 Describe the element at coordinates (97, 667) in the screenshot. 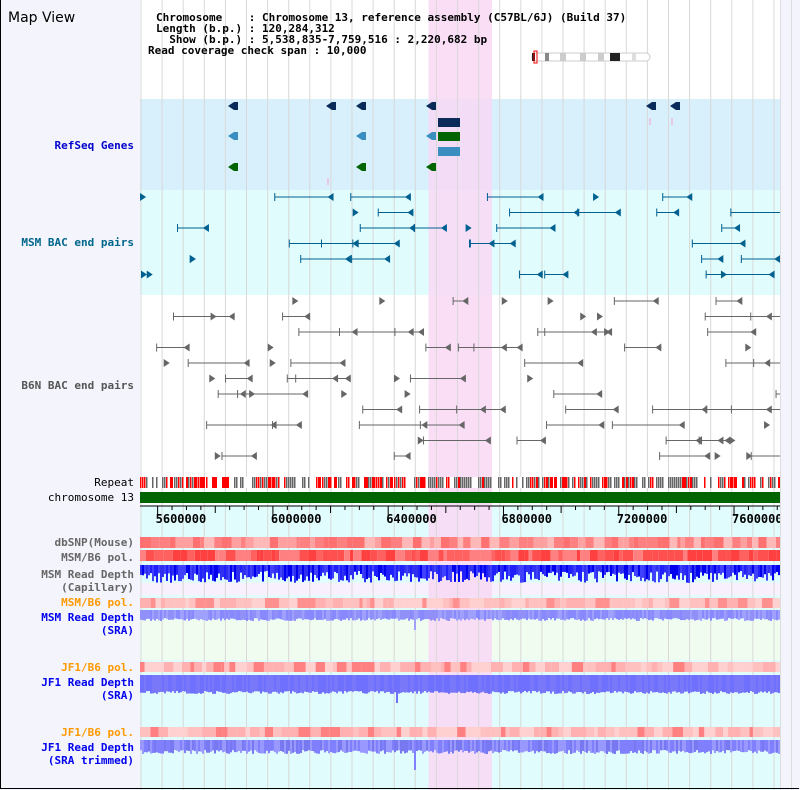

I see `track-label-jf1-b6-pol: JF1/B6 pol.` at that location.